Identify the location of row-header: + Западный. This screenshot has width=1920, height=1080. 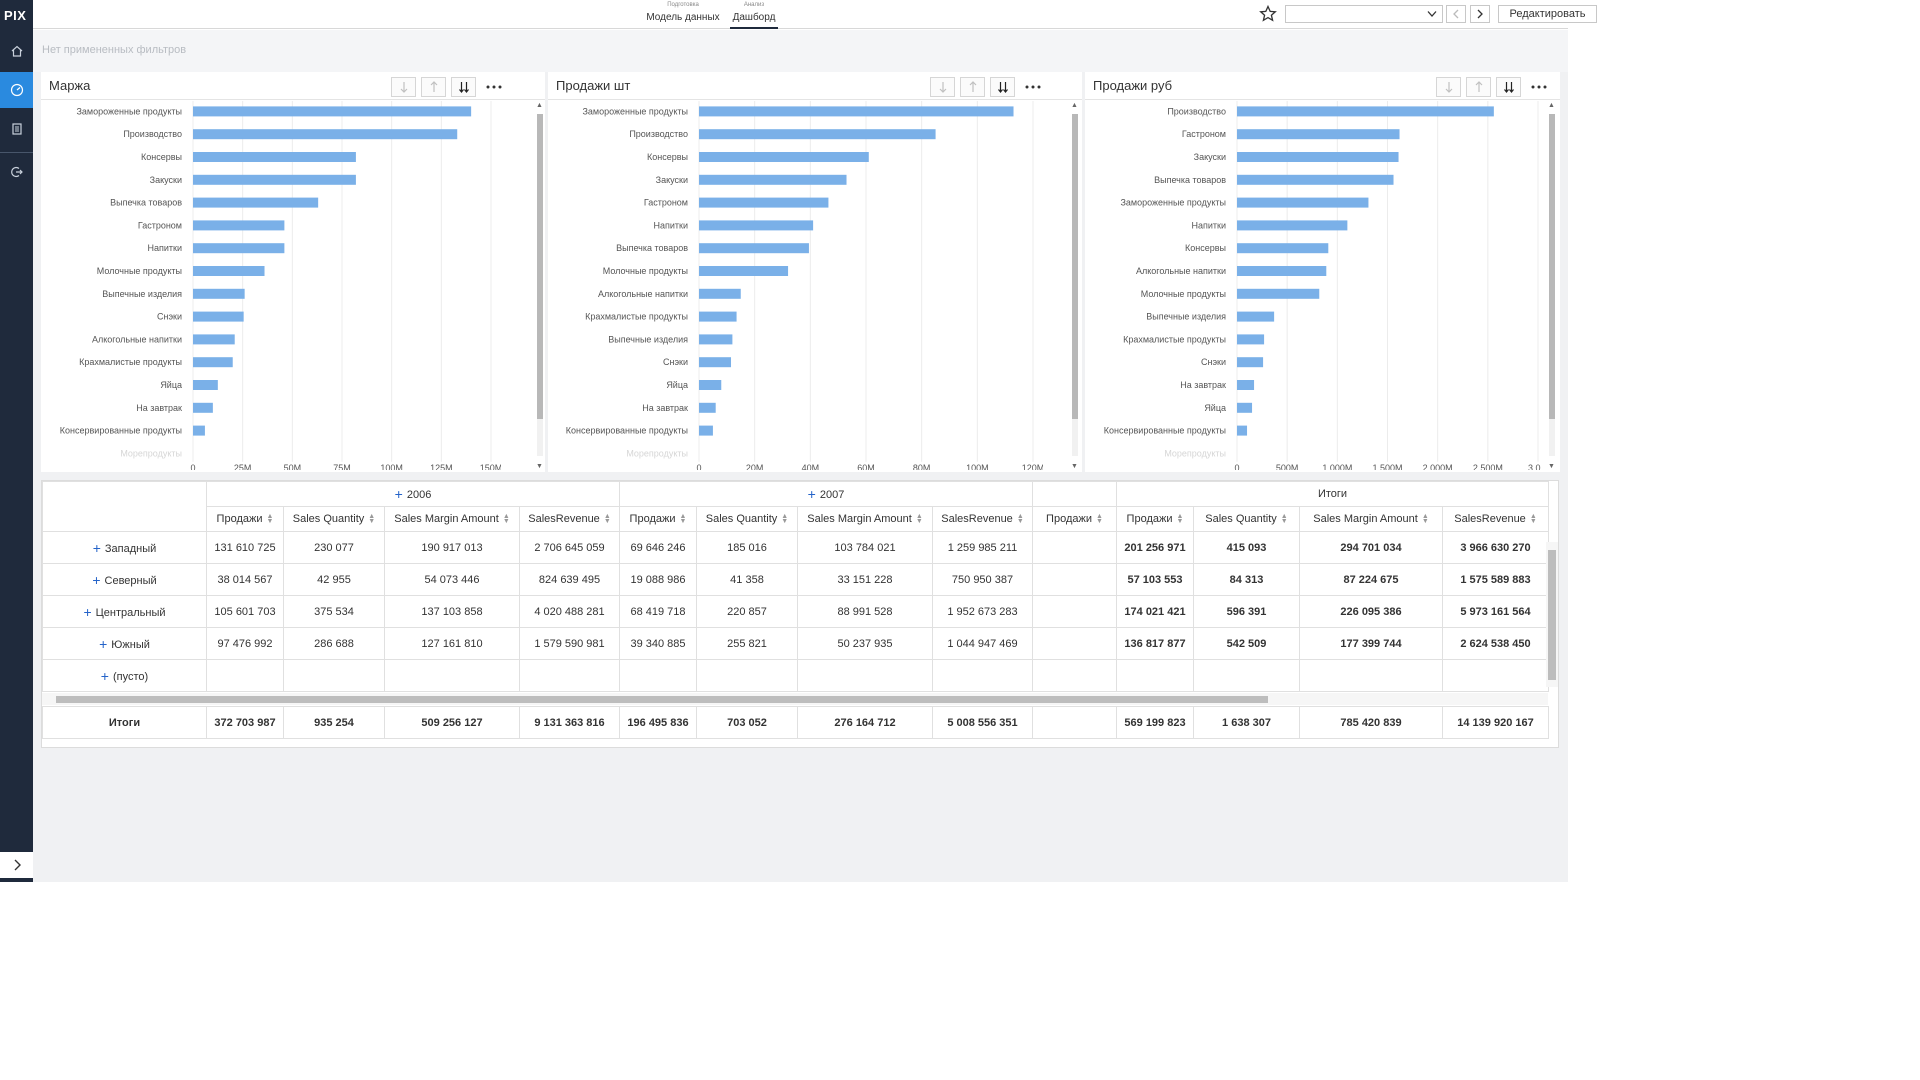
(124, 547).